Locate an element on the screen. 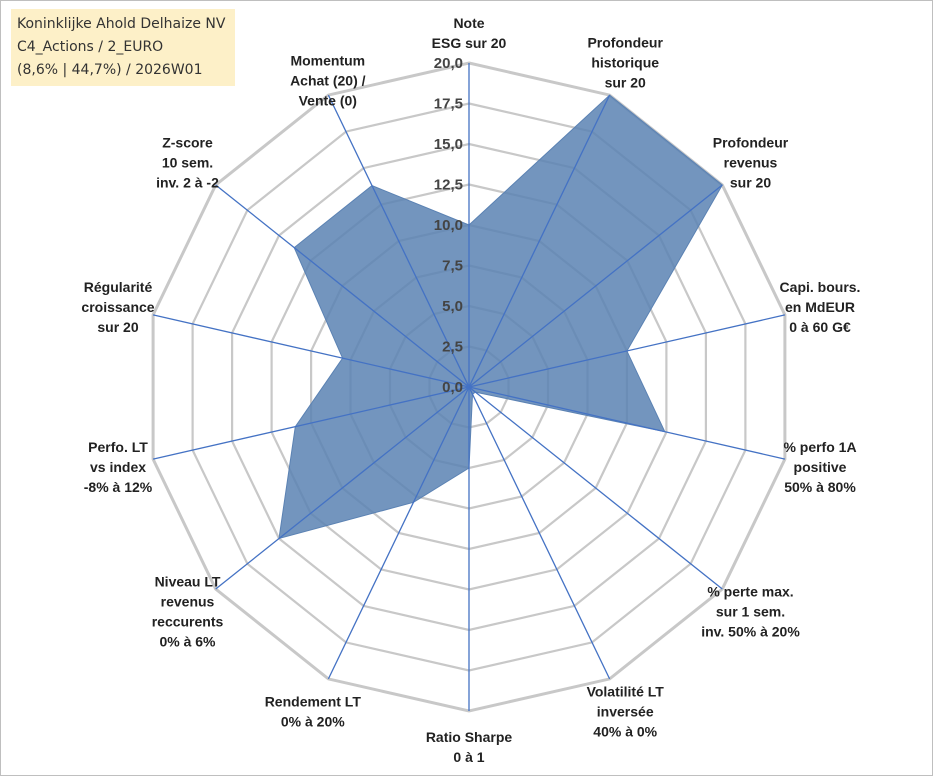 This screenshot has width=933, height=777. axis-label: Profondeur historique sur 20 is located at coordinates (625, 63).